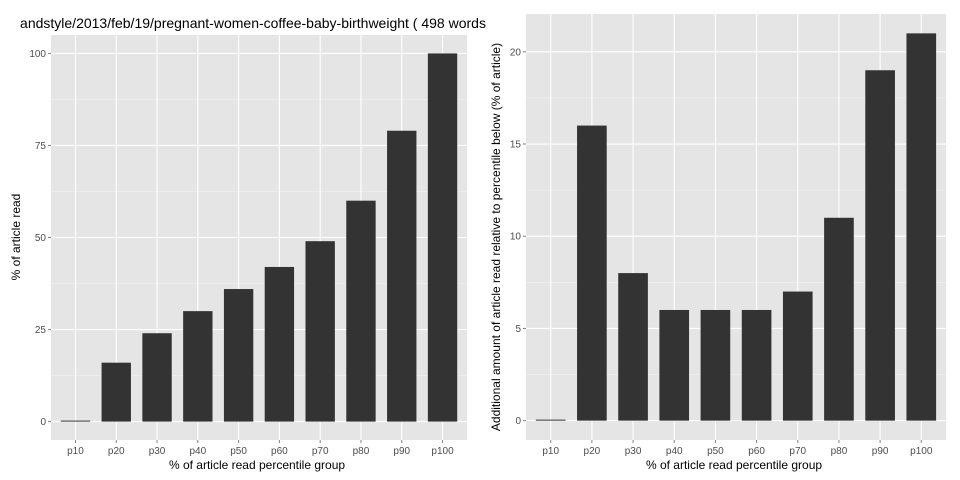 The image size is (960, 480). What do you see at coordinates (516, 145) in the screenshot?
I see `y-tick-label: 15` at bounding box center [516, 145].